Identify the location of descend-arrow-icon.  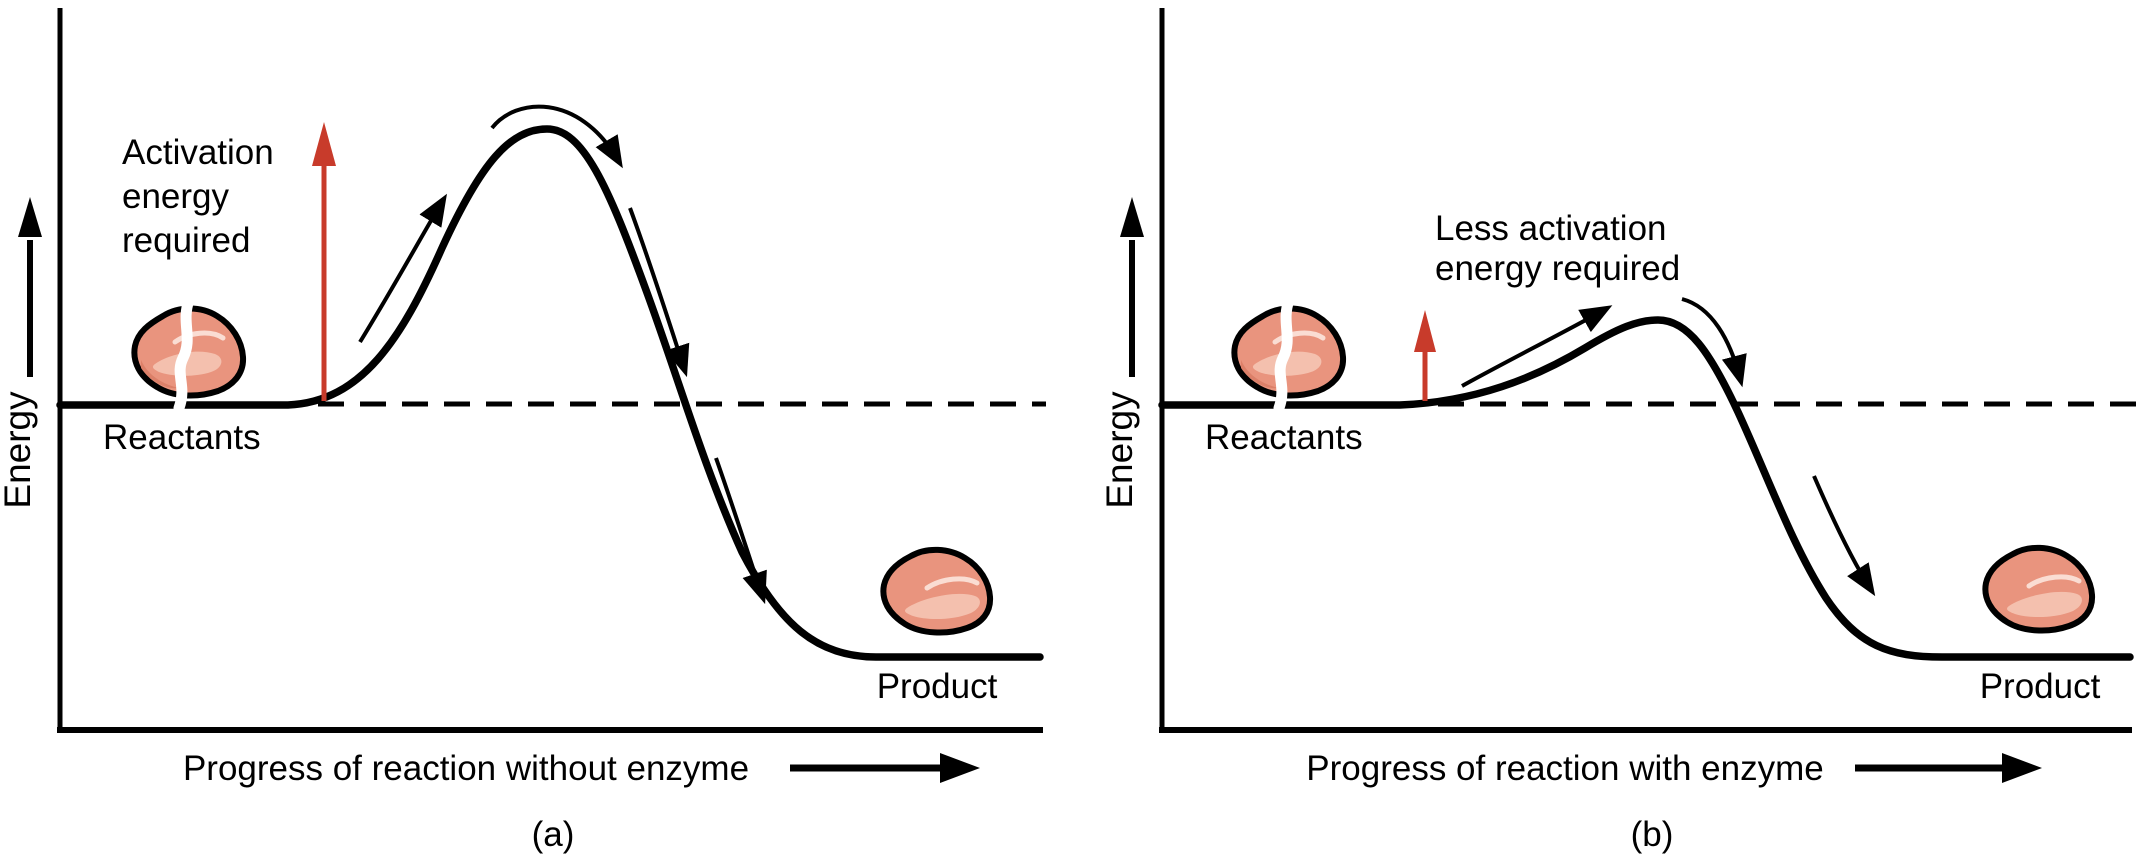
(1844, 536).